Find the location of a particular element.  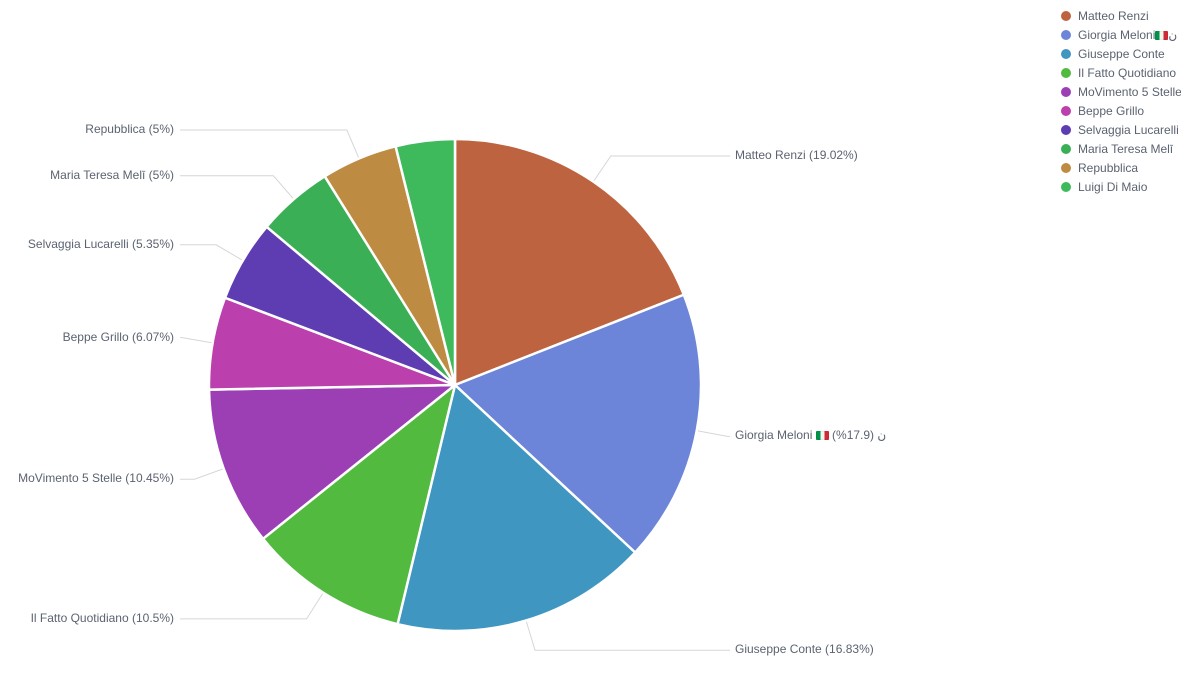

slice-label-selvaggia-lucarelli: Selvaggia Lucarelli (5.35%) is located at coordinates (101, 244).